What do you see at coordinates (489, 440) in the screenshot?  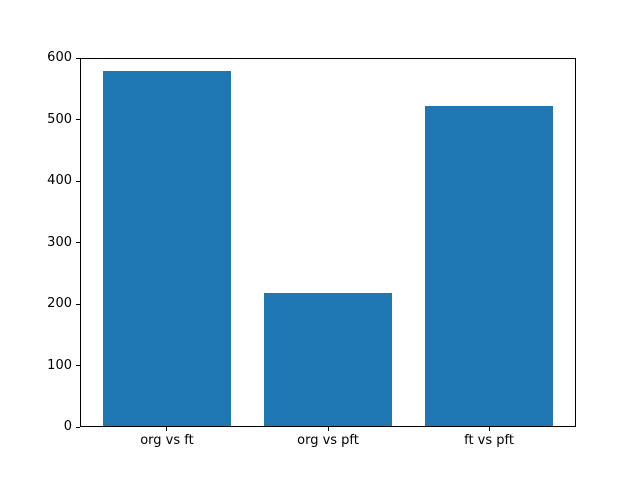 I see `x-tick-label: ft vs pft` at bounding box center [489, 440].